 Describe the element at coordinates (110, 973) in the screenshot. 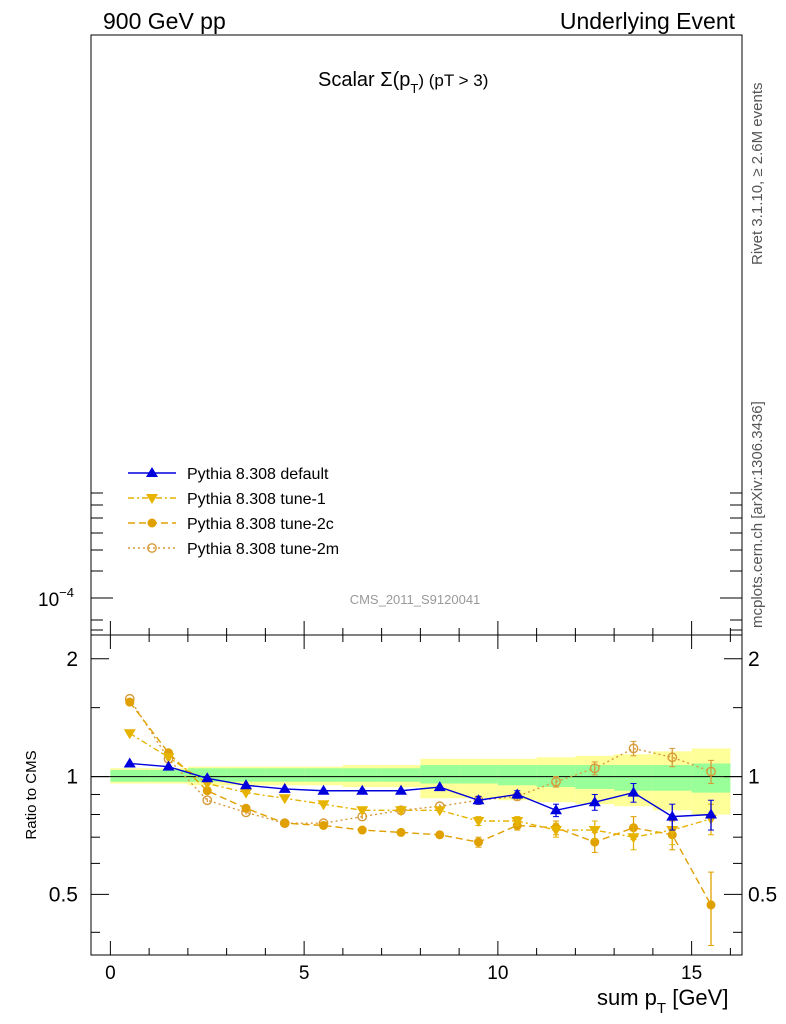

I see `x-tick-label: 0` at that location.